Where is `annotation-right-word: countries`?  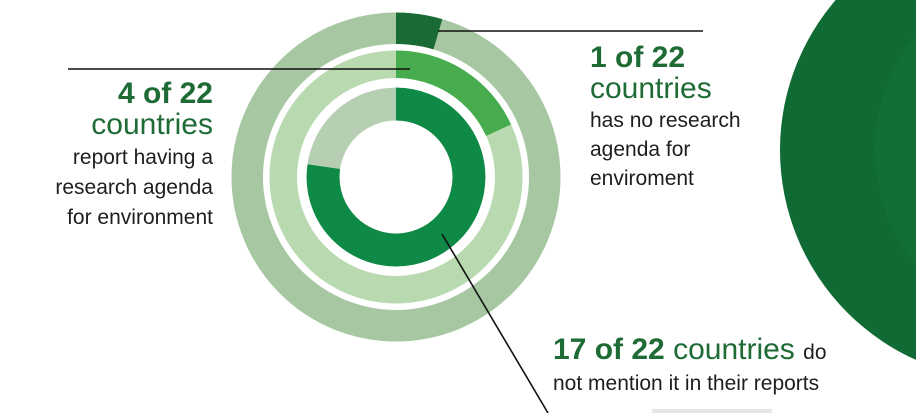
annotation-right-word: countries is located at coordinates (651, 88).